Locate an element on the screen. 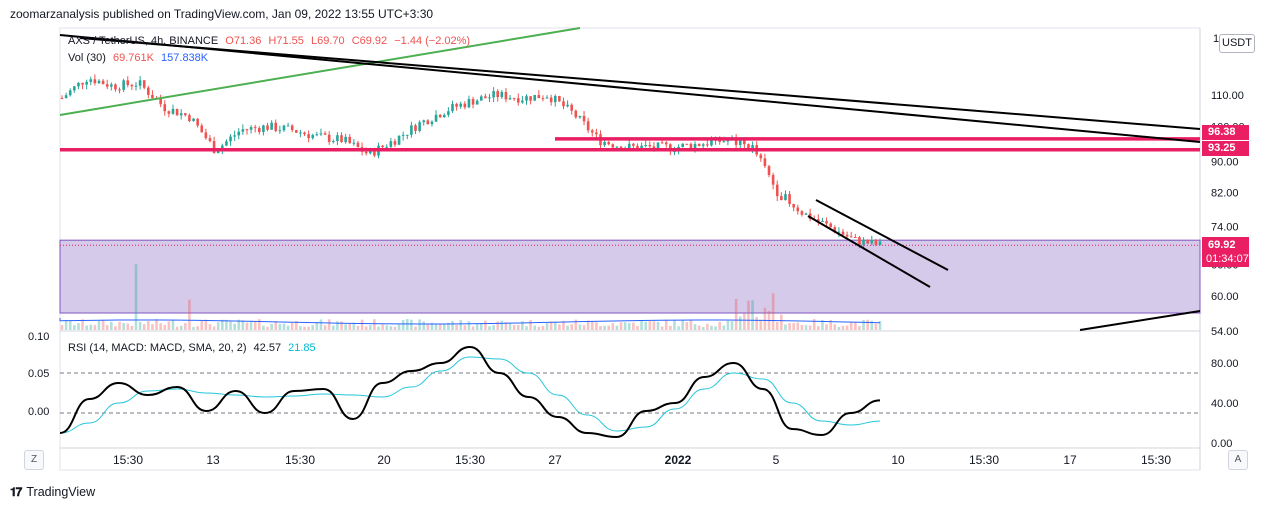 The width and height of the screenshot is (1280, 509). last-price-tag: 69.92 is located at coordinates (1225, 245).